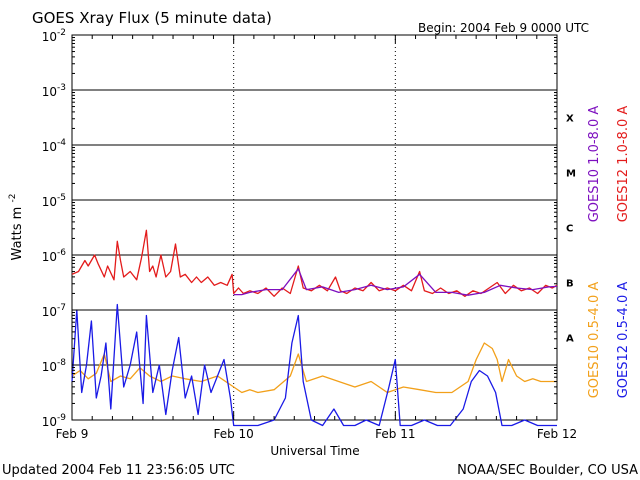 Image resolution: width=640 pixels, height=480 pixels. Describe the element at coordinates (54, 421) in the screenshot. I see `y-tick-label: 10⁻⁹` at that location.